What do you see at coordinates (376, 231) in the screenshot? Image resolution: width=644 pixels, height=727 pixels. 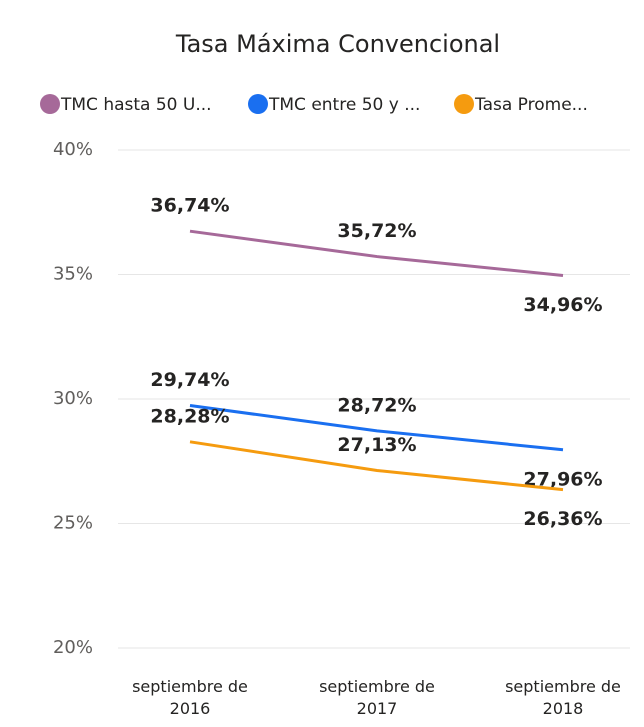 I see `data-label: 35,72%` at bounding box center [376, 231].